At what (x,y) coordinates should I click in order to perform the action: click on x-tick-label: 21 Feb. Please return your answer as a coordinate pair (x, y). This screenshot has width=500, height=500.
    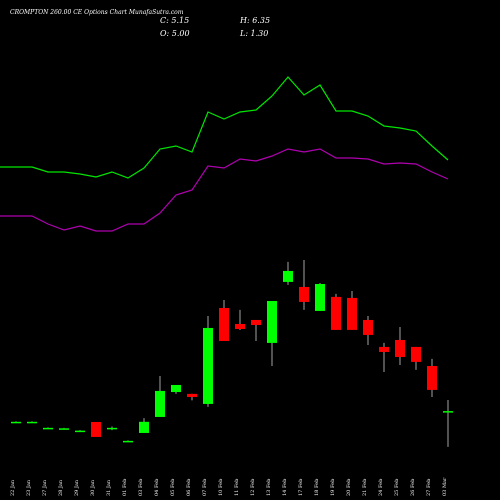
    Looking at the image, I should click on (365, 487).